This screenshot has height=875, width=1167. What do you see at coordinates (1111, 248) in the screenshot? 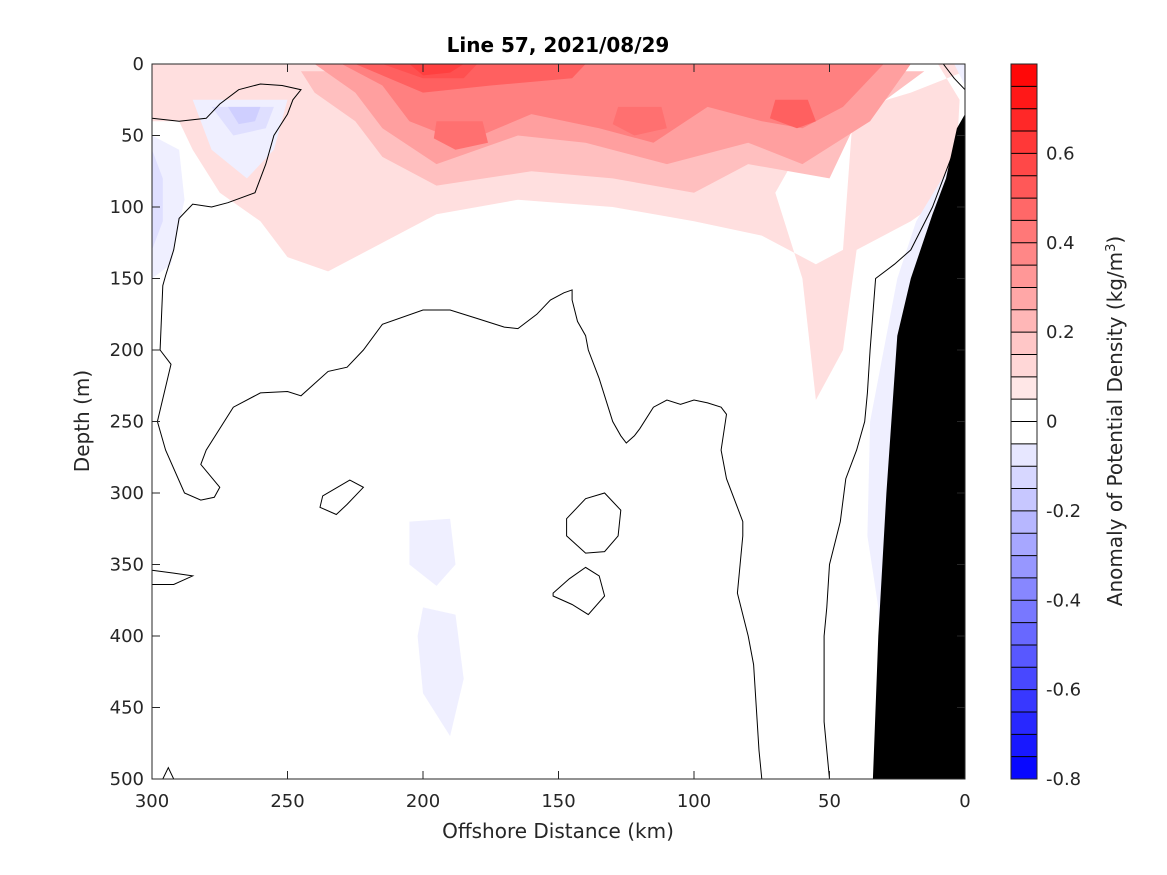
I see `colorbar-label-superscript: 3` at bounding box center [1111, 248].